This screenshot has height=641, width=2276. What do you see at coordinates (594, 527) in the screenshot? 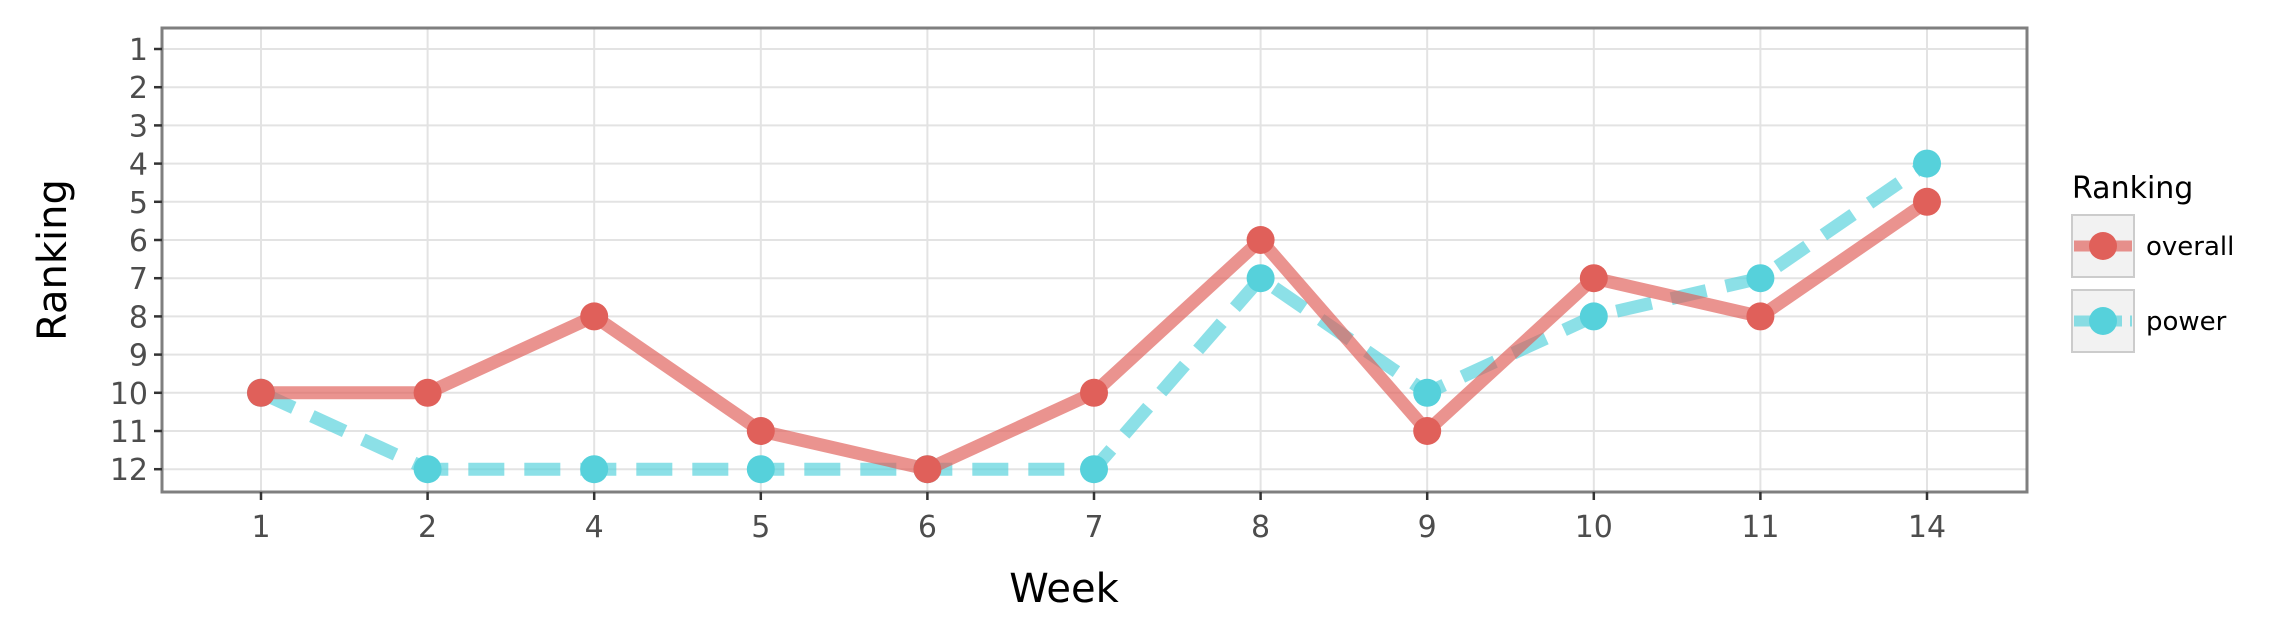
I see `x-tick-label: 4` at bounding box center [594, 527].